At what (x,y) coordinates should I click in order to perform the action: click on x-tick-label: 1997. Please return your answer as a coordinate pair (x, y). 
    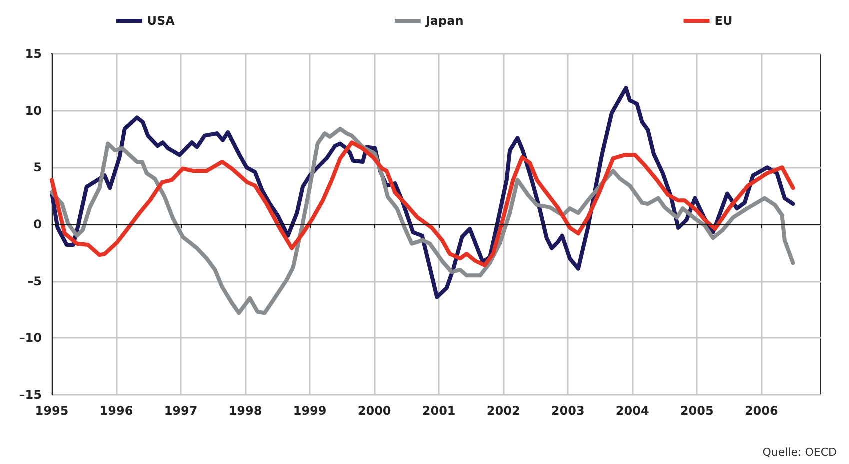
    Looking at the image, I should click on (181, 411).